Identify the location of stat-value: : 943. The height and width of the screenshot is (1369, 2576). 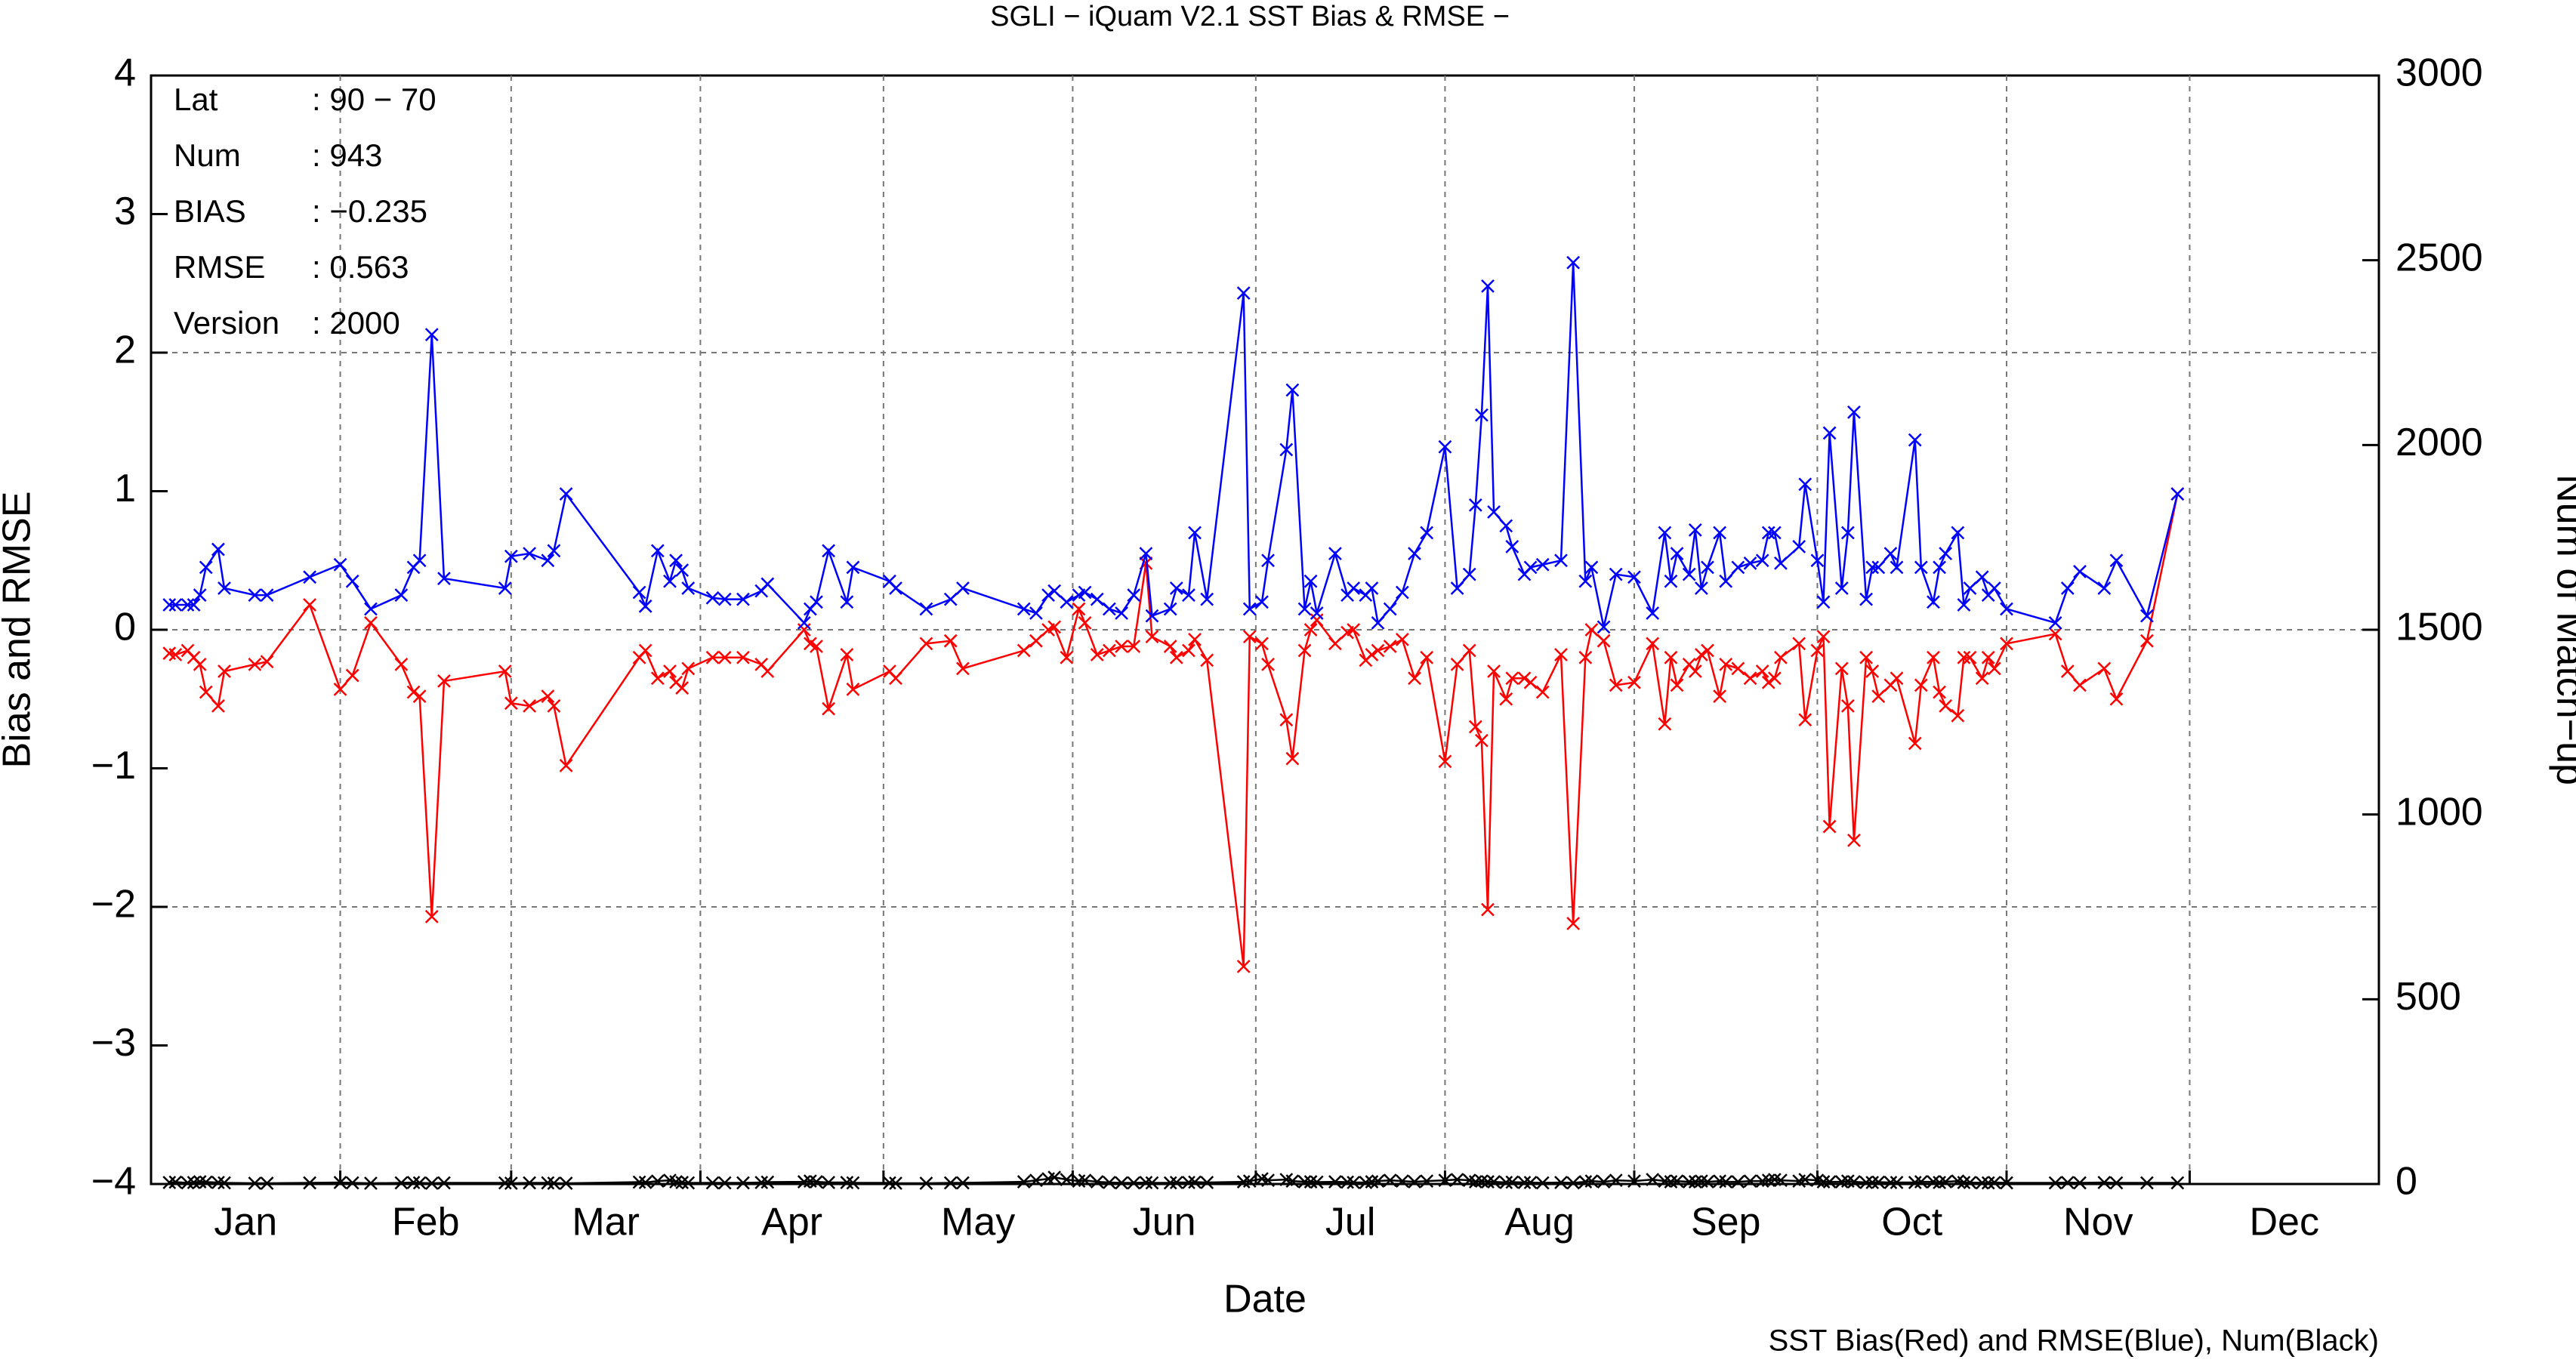
(347, 155).